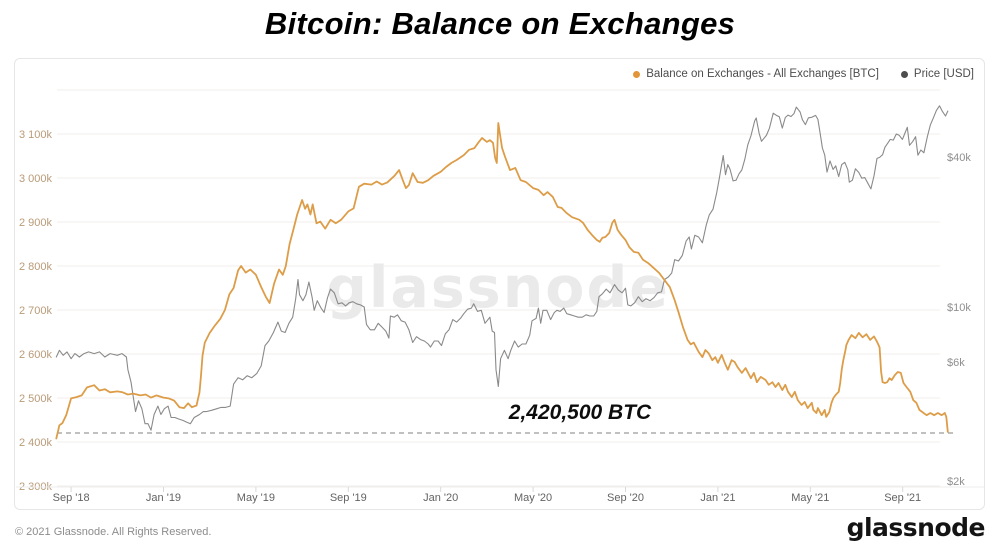 This screenshot has width=1000, height=551. What do you see at coordinates (902, 498) in the screenshot?
I see `x-axis-label: Sep '21` at bounding box center [902, 498].